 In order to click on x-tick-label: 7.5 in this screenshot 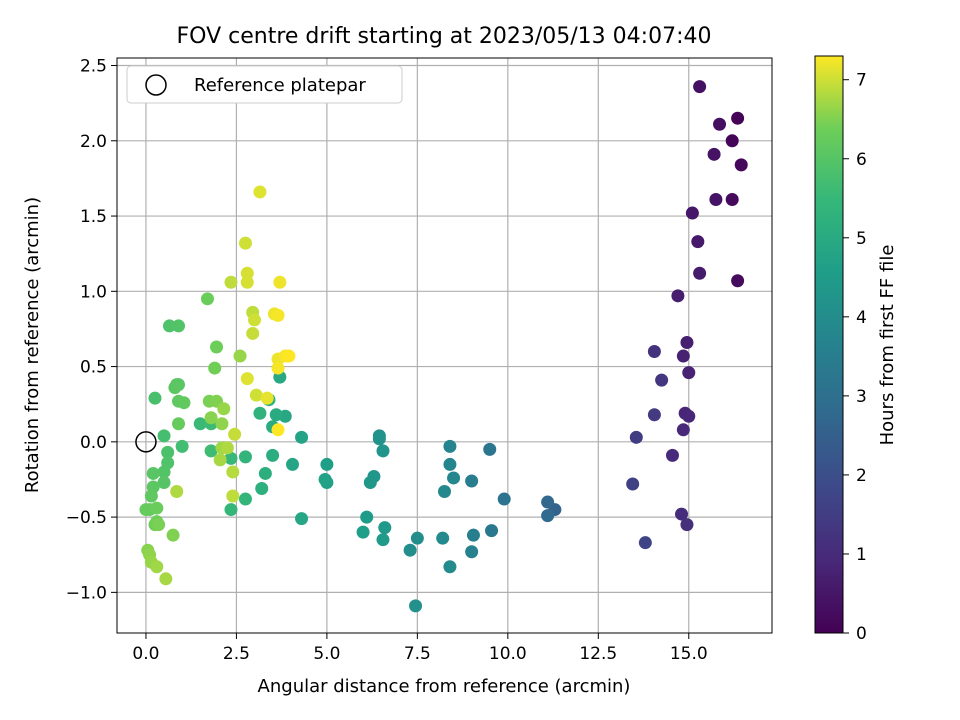, I will do `click(417, 654)`.